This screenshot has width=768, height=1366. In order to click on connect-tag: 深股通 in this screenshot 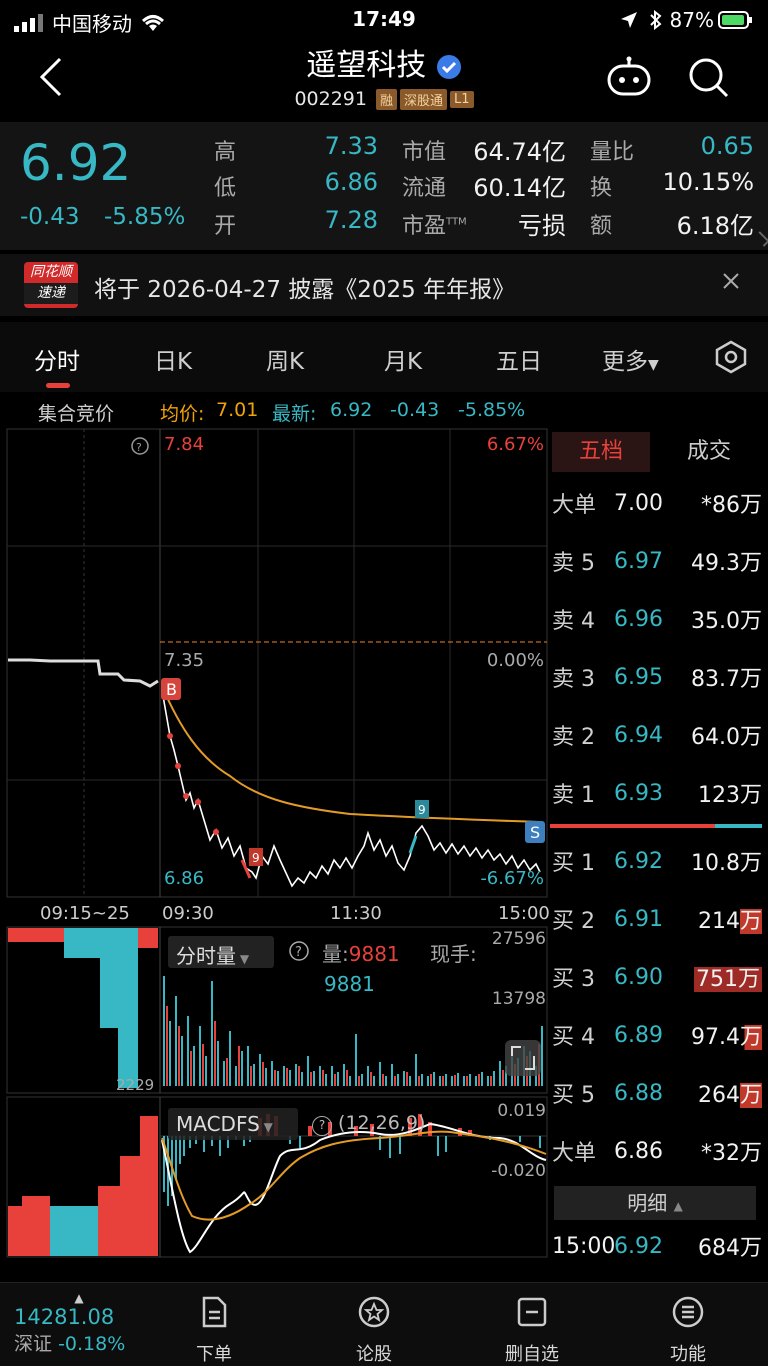, I will do `click(424, 99)`.